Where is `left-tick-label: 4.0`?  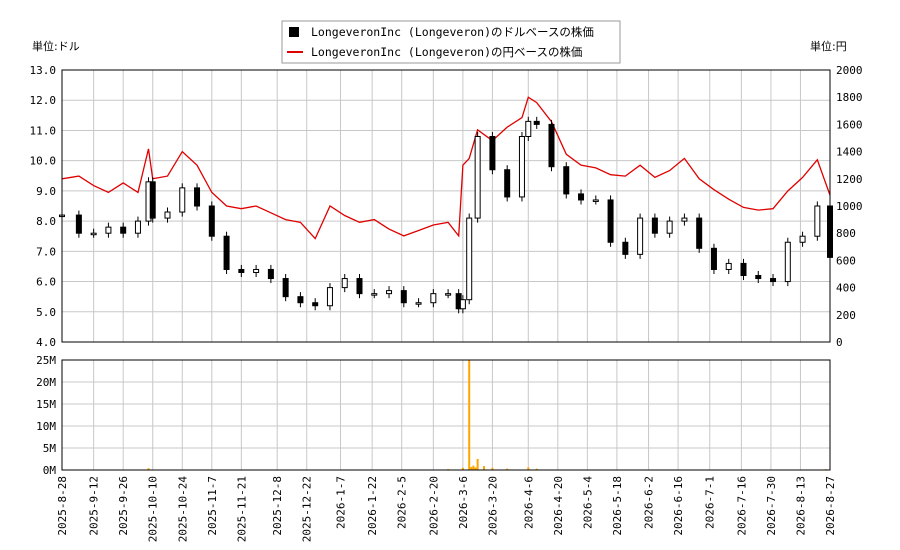 left-tick-label: 4.0 is located at coordinates (46, 342).